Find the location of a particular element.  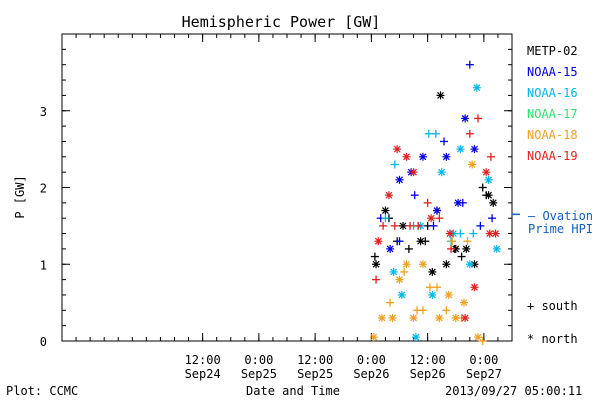

ovation-label-line1: – Ovation is located at coordinates (560, 216).